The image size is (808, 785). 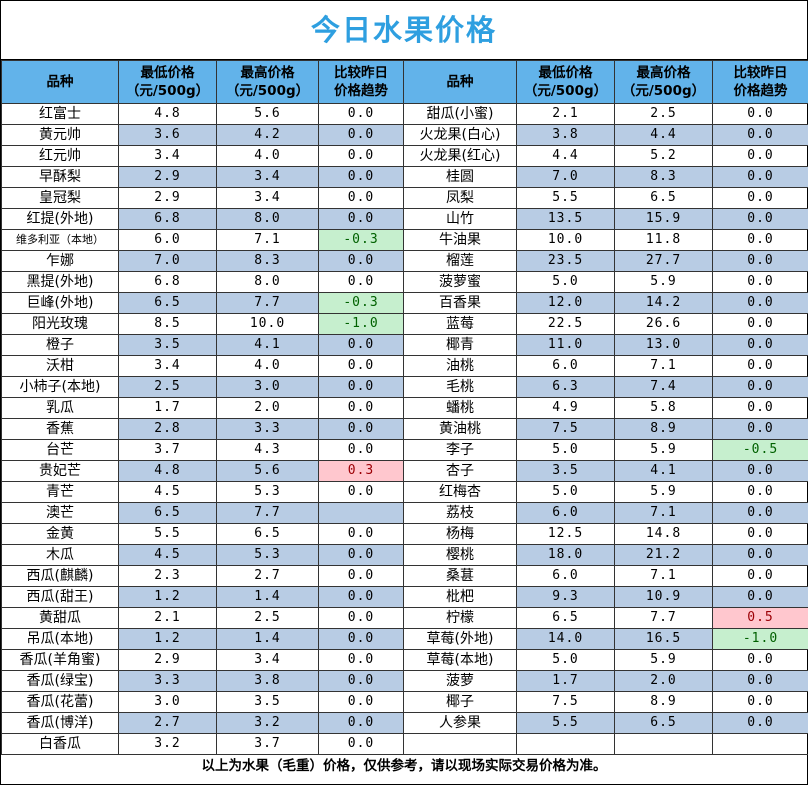 What do you see at coordinates (404, 766) in the screenshot?
I see `footer-note: 以上为水果（毛重）价格，仅供参考，请以现场实际交易价格为准。` at bounding box center [404, 766].